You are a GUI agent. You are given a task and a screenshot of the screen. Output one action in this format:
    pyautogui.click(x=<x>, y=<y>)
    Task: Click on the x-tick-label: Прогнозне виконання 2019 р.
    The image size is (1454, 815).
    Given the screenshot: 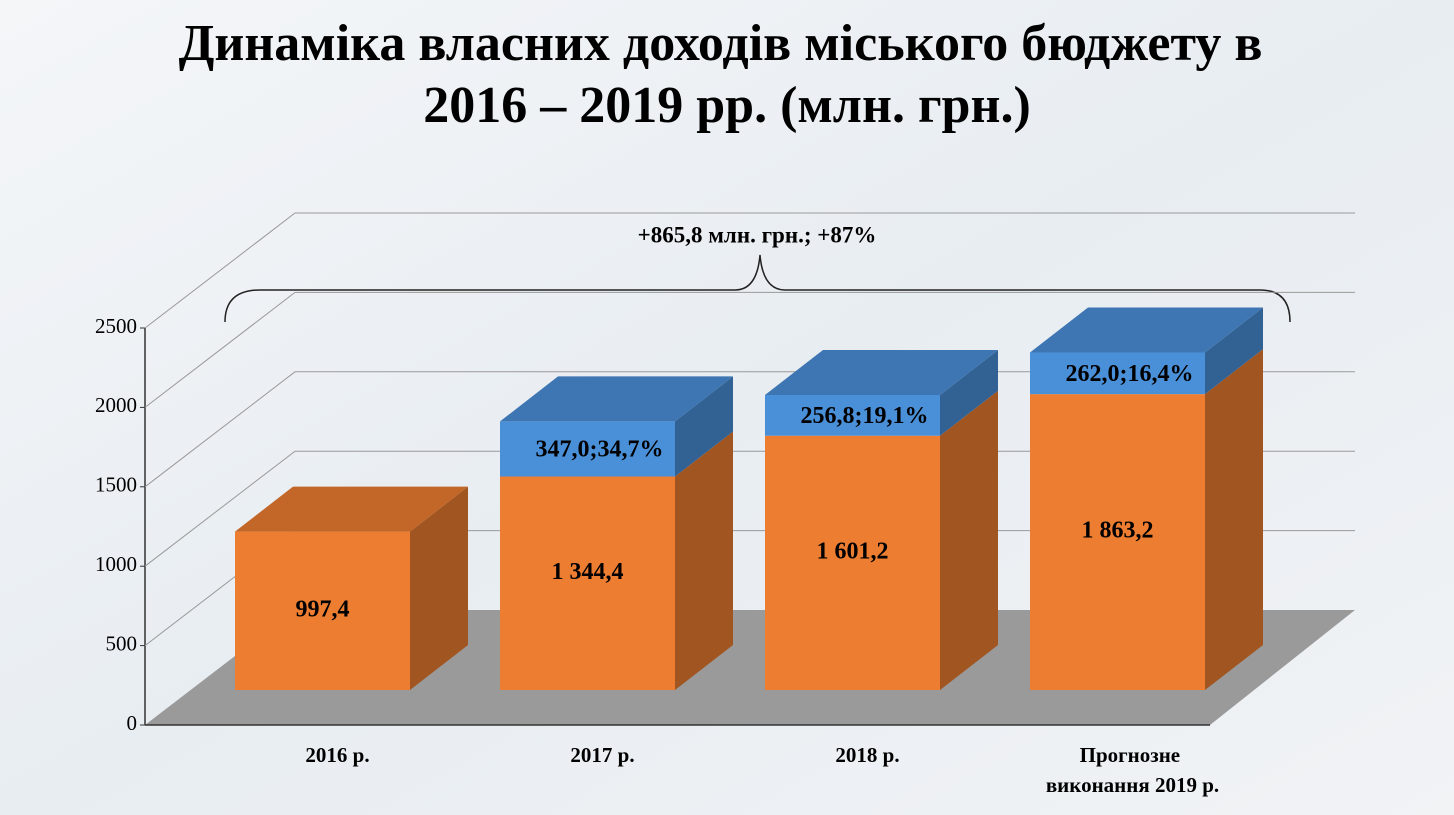 What is the action you would take?
    pyautogui.click(x=1132, y=770)
    